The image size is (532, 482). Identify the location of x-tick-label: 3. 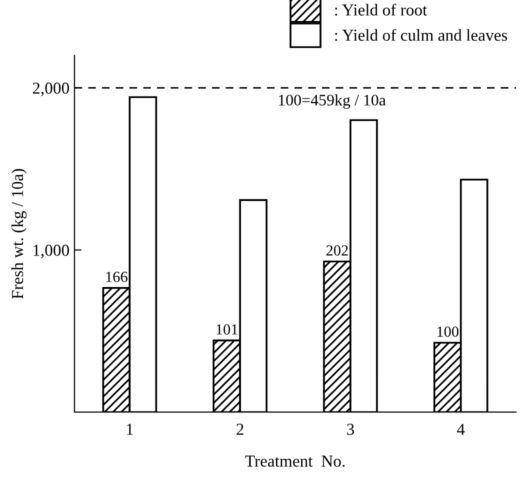
(350, 429).